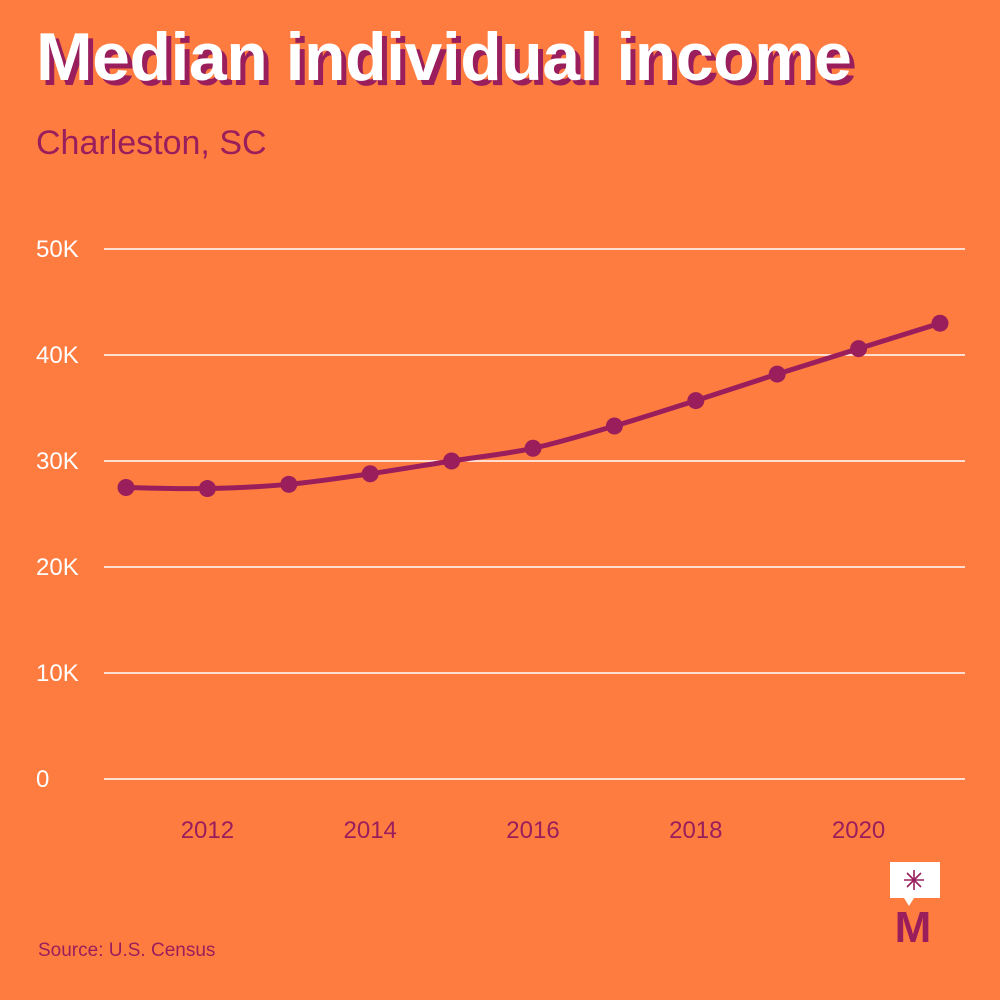  What do you see at coordinates (695, 830) in the screenshot?
I see `x-tick-label: 2018` at bounding box center [695, 830].